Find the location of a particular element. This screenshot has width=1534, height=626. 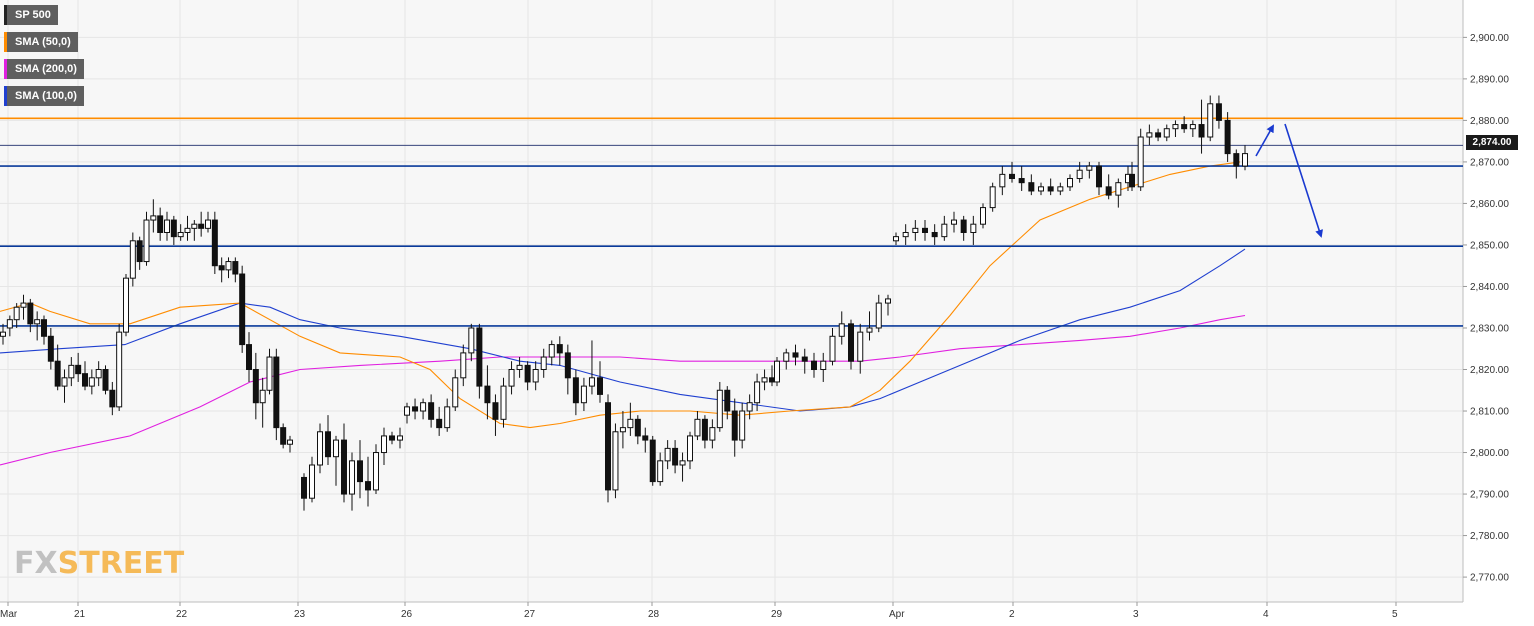

y-tick-label: 2,800.00 is located at coordinates (1489, 453).